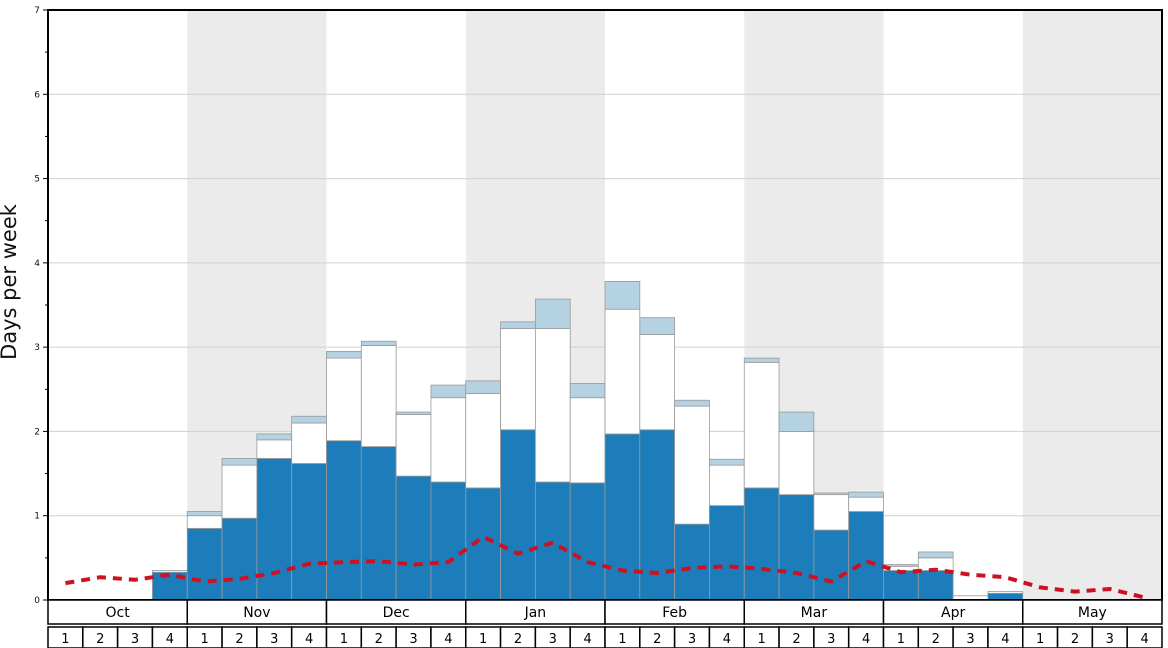  What do you see at coordinates (37, 264) in the screenshot?
I see `y-tick-label: 4` at bounding box center [37, 264].